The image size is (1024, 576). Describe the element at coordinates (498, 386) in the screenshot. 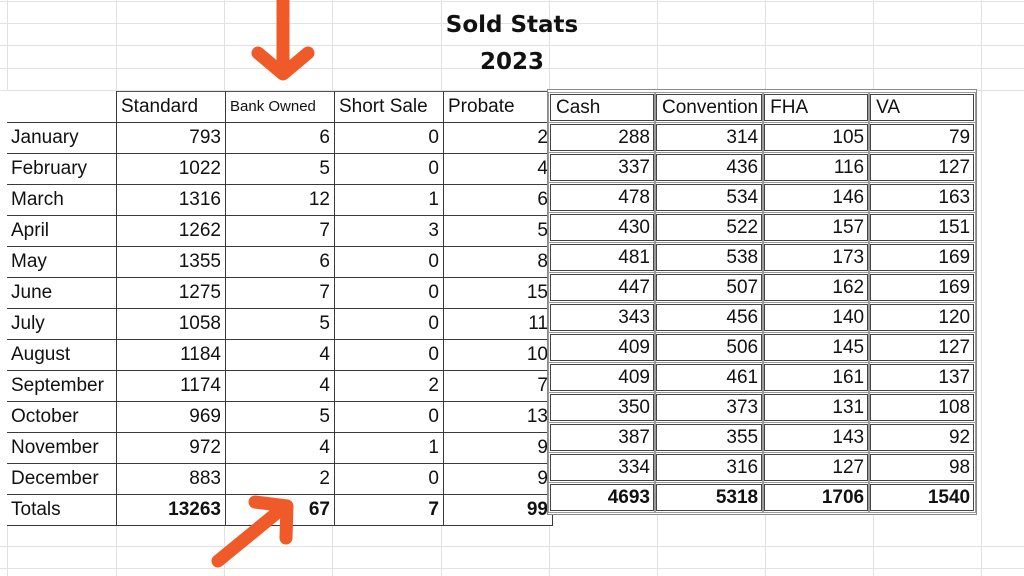

I see `probate-cell: 7` at that location.